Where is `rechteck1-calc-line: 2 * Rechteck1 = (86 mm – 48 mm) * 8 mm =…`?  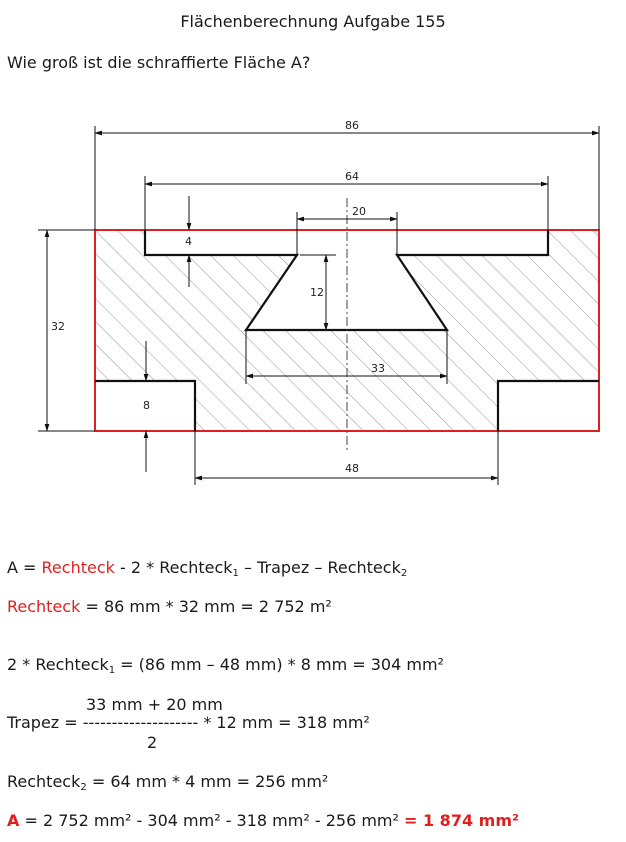
rechteck1-calc-line: 2 * Rechteck1 = (86 mm – 48 mm) * 8 mm =… is located at coordinates (225, 665).